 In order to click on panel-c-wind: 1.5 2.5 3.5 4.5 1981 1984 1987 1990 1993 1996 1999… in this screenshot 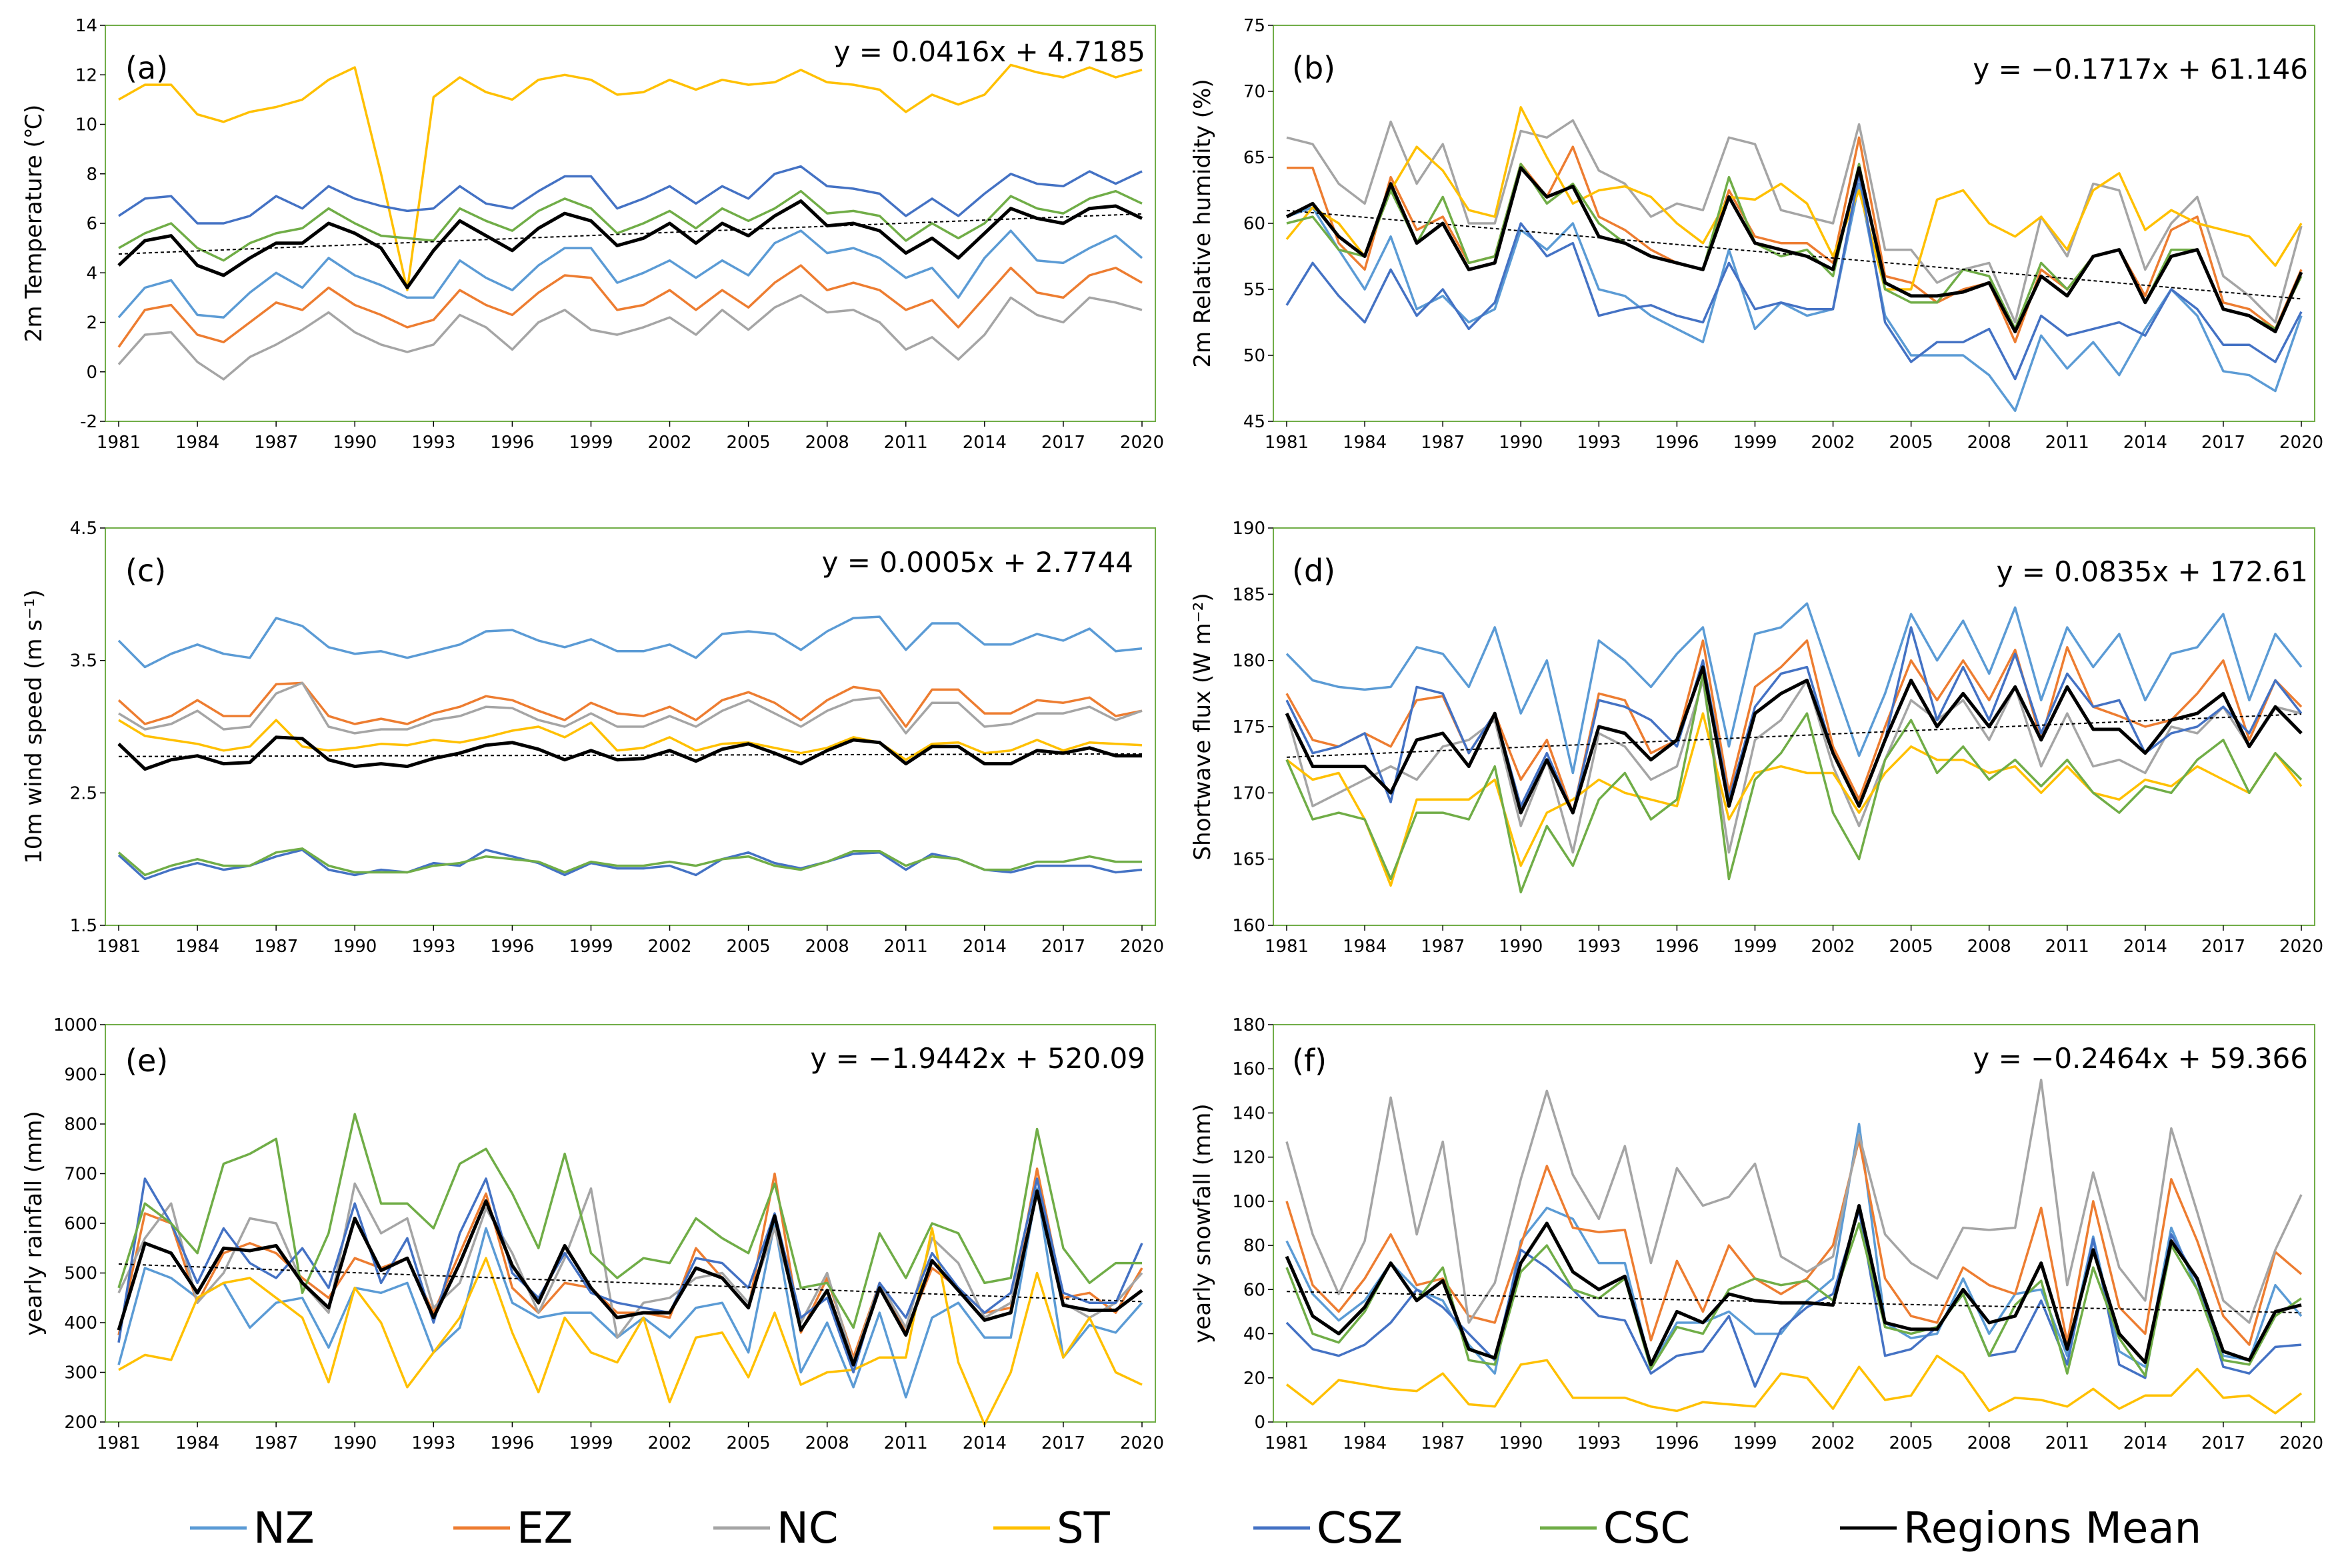, I will do `click(592, 738)`.